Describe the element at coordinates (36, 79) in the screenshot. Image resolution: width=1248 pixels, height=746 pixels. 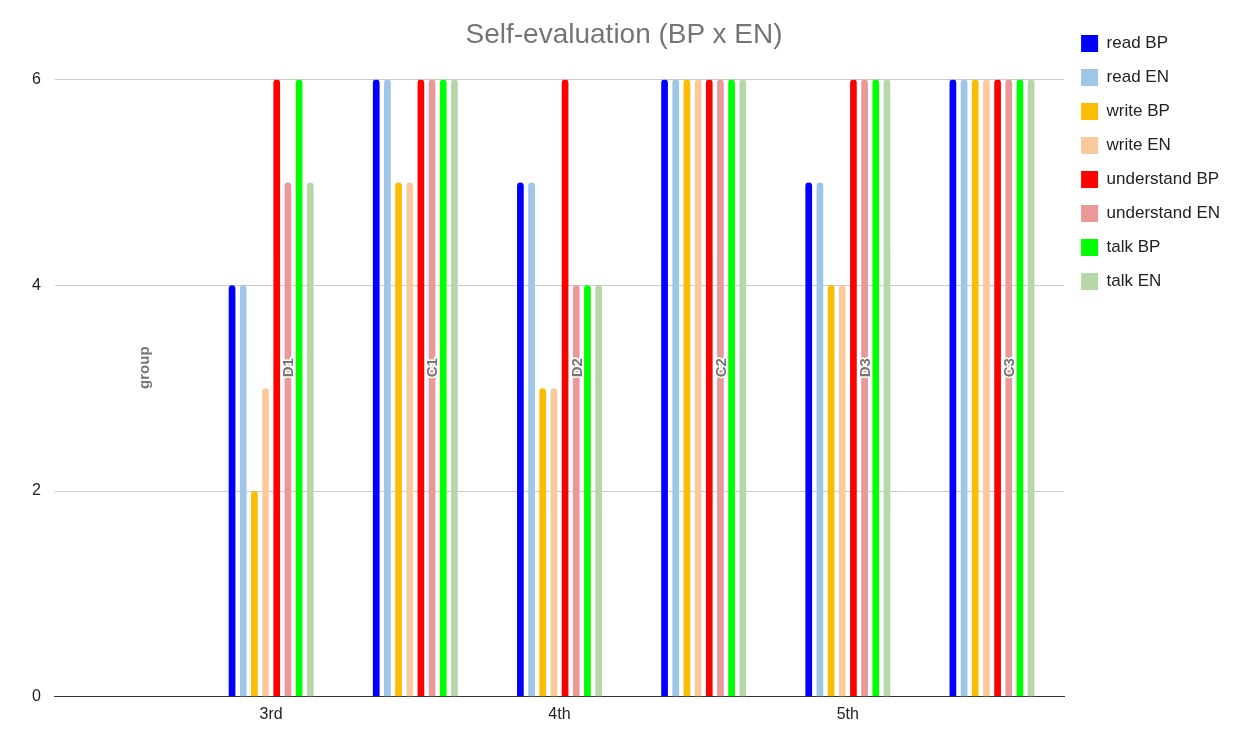
I see `y-tick-label: 6` at that location.